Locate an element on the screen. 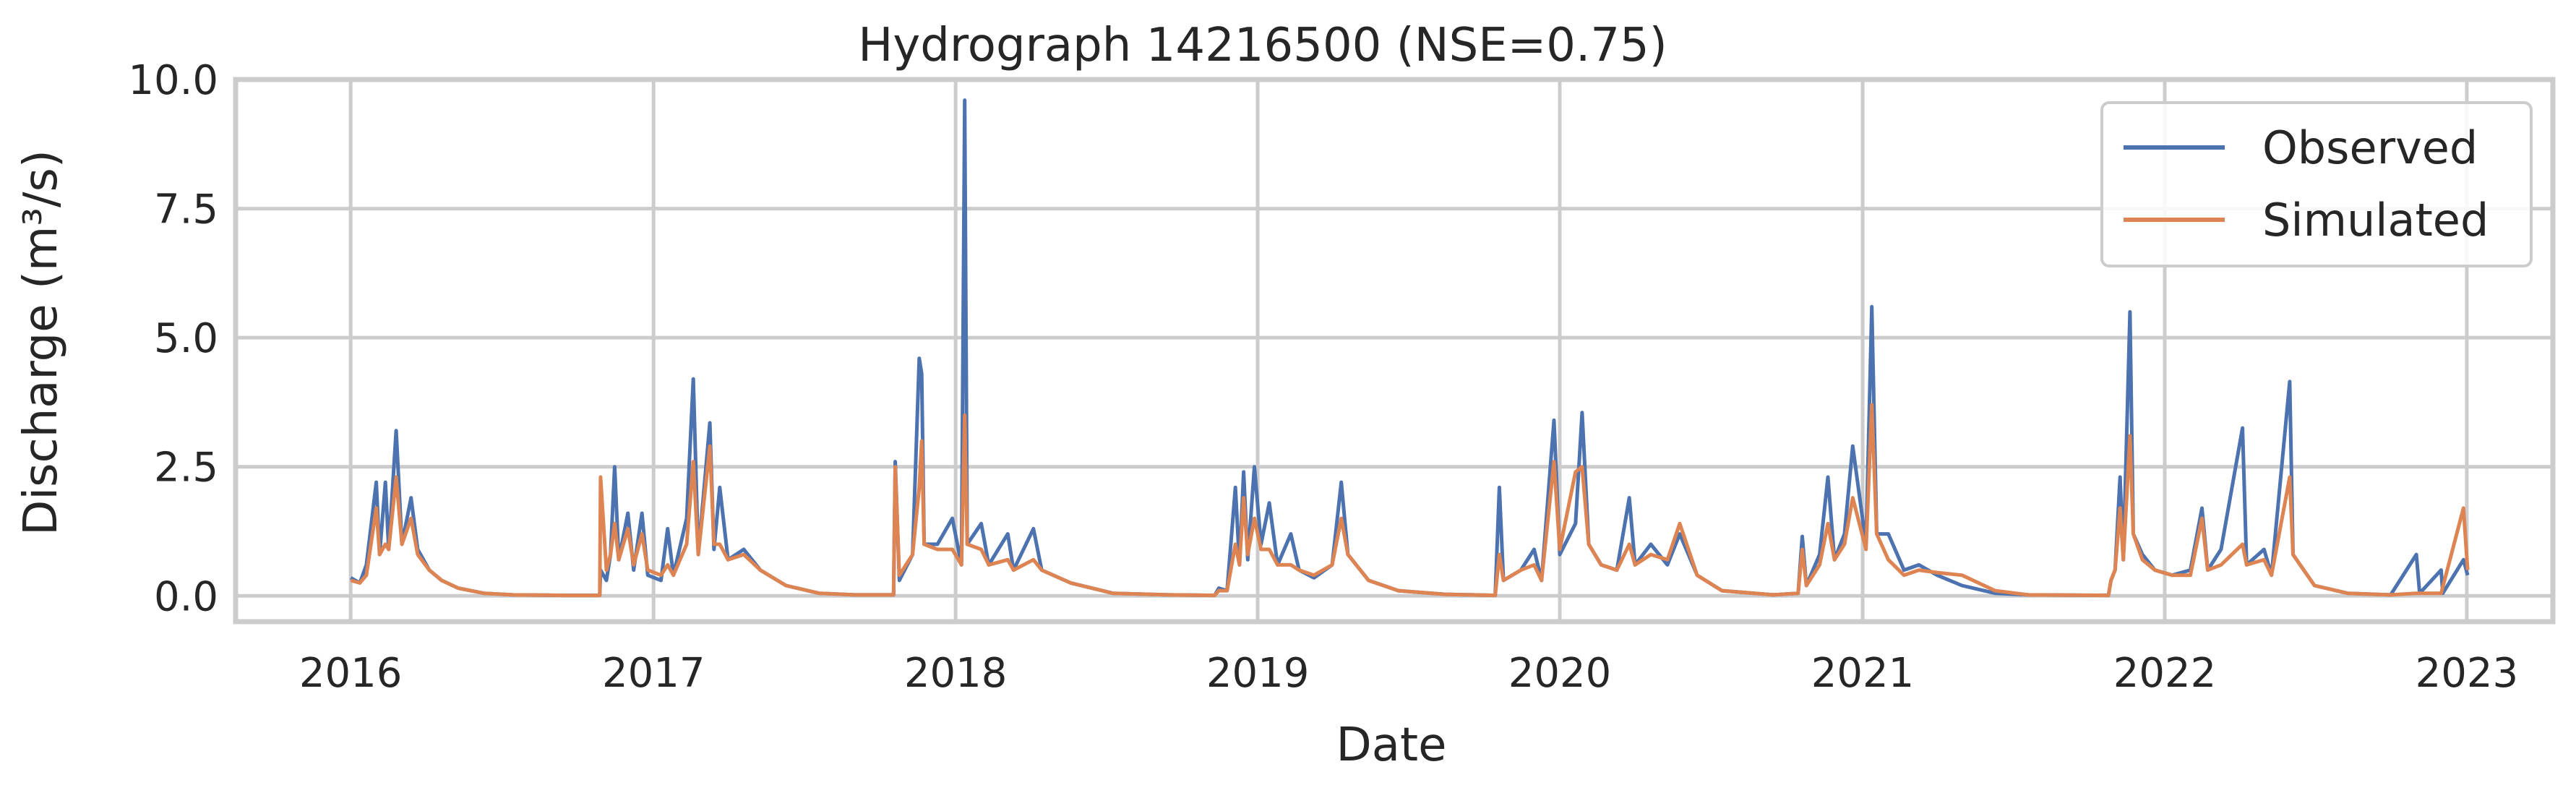 This screenshot has width=2576, height=793. x-tick-label: 2016 is located at coordinates (351, 673).